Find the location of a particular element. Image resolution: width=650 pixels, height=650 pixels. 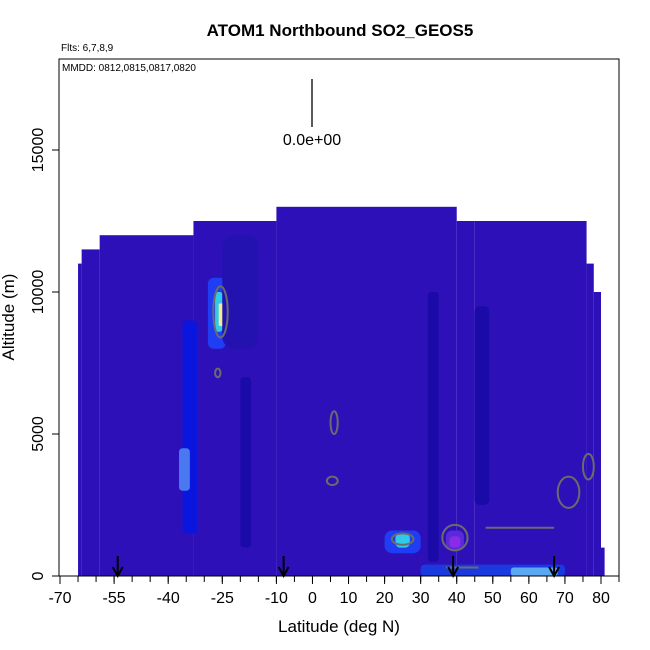

scale-label: 0.0e+00 is located at coordinates (312, 140).